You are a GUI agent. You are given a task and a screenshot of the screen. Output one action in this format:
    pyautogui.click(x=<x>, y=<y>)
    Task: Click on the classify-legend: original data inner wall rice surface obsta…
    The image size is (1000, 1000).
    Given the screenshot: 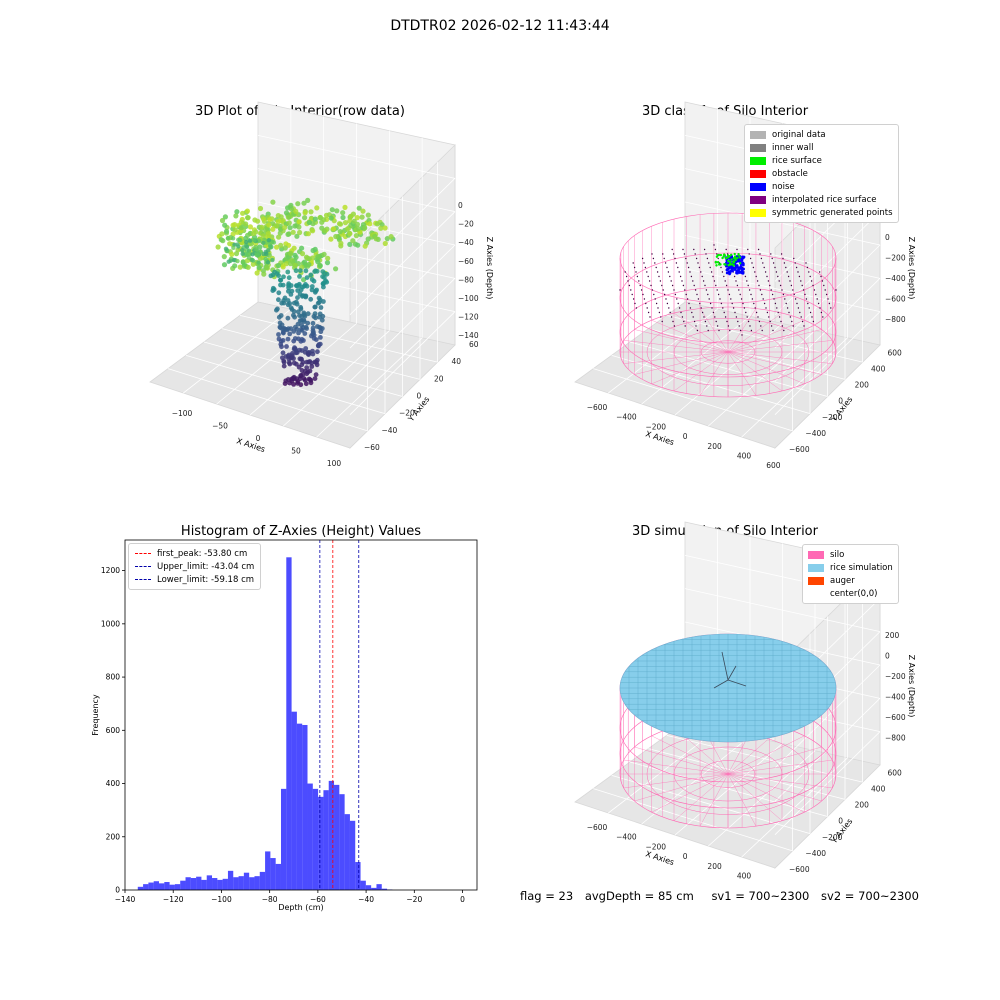 What is the action you would take?
    pyautogui.click(x=821, y=173)
    